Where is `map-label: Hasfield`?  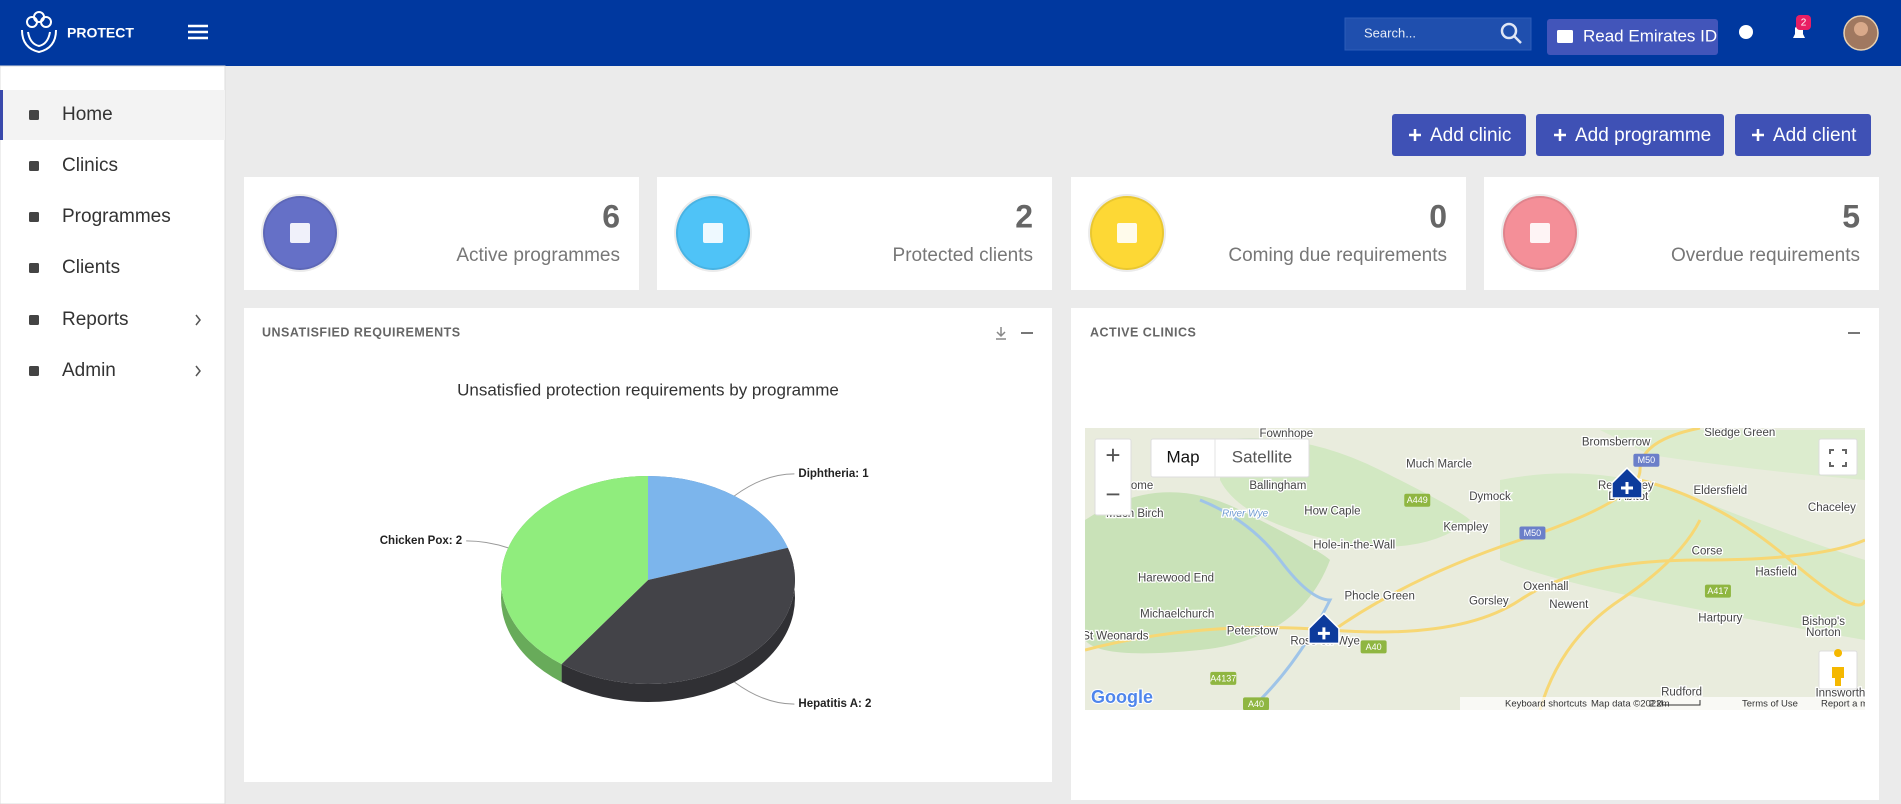 map-label: Hasfield is located at coordinates (1776, 572).